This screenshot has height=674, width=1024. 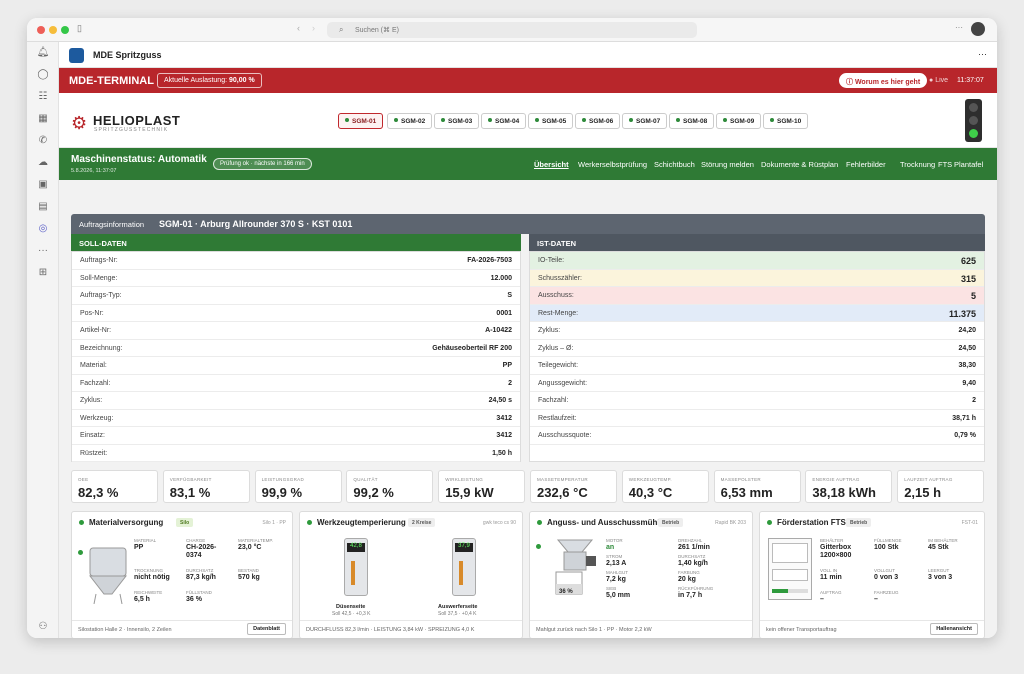 I want to click on help-button: ⓘ Worum es hier geht, so click(x=883, y=80).